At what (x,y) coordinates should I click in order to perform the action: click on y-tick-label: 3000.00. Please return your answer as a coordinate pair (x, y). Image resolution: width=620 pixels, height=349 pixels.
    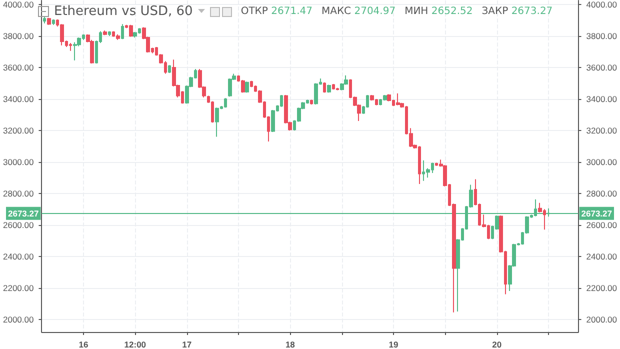
    Looking at the image, I should click on (18, 161).